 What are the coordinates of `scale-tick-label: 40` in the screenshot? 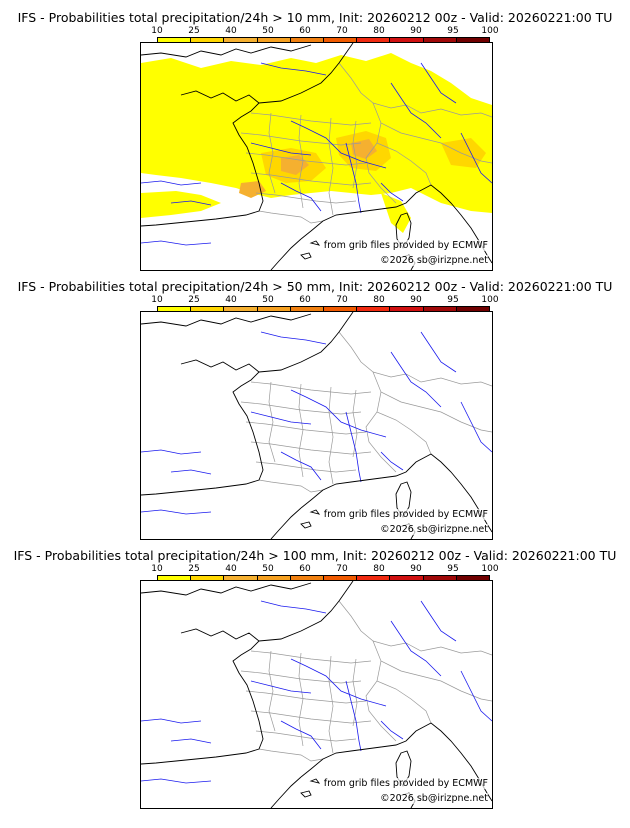 It's located at (231, 31).